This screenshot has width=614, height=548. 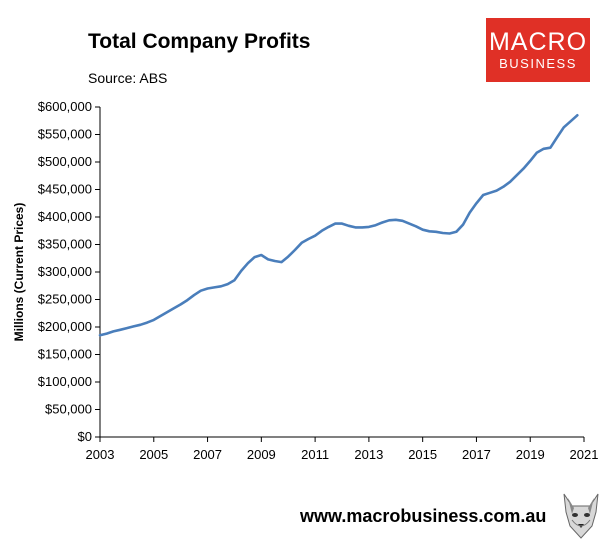 I want to click on y-tick-label: $300,000, so click(x=65, y=271).